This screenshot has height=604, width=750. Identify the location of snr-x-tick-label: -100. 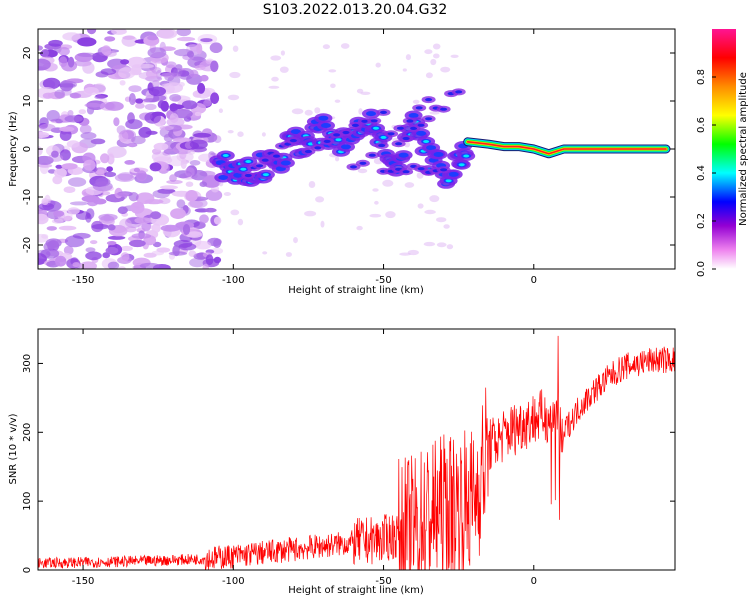
(233, 581).